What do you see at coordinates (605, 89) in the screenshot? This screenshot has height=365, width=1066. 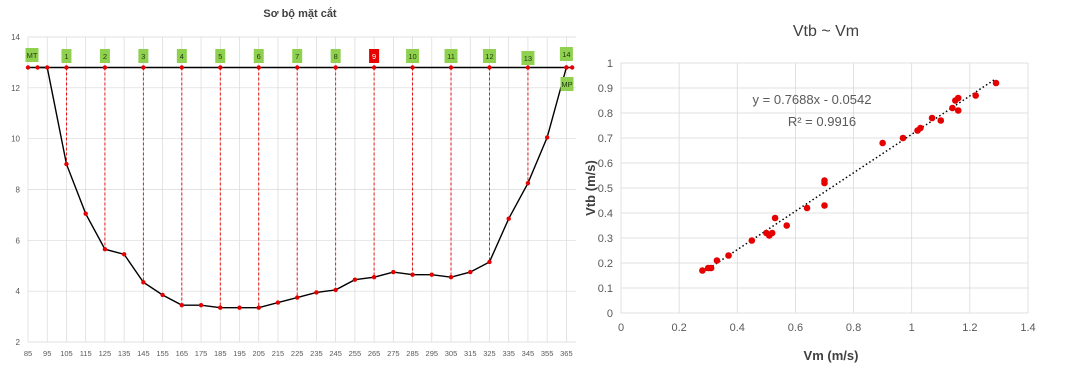 I see `y-tick-label: 0.9` at bounding box center [605, 89].